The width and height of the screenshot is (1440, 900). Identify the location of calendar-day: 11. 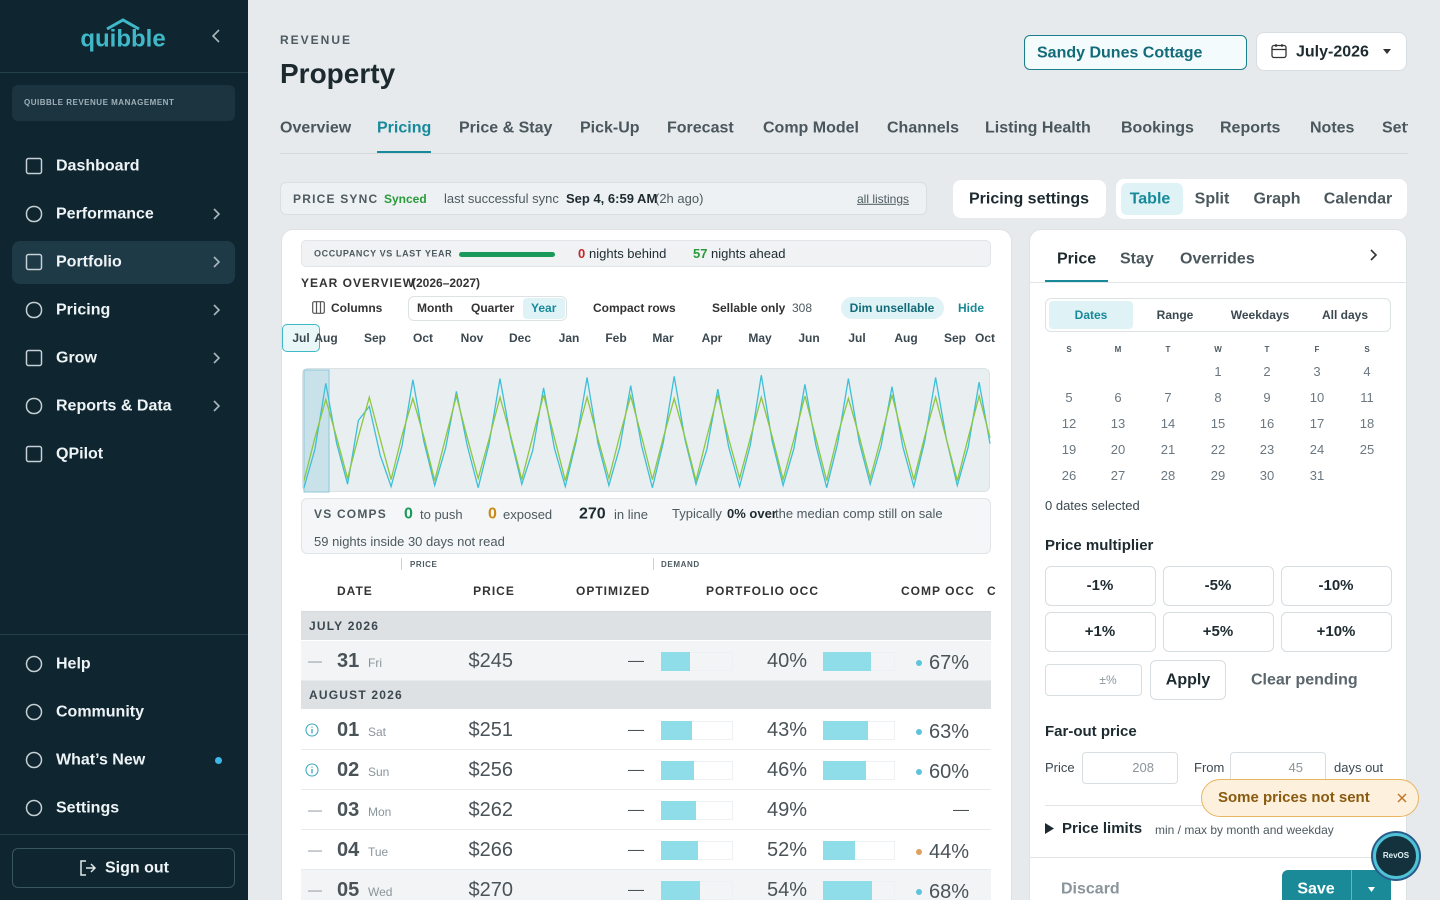
(1367, 398).